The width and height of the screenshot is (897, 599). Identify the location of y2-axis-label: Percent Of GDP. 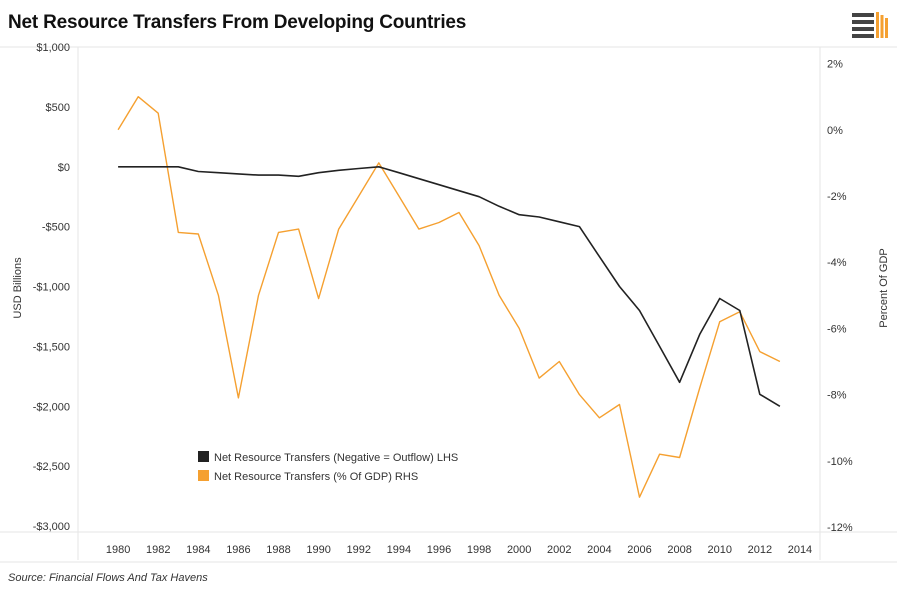
(884, 287).